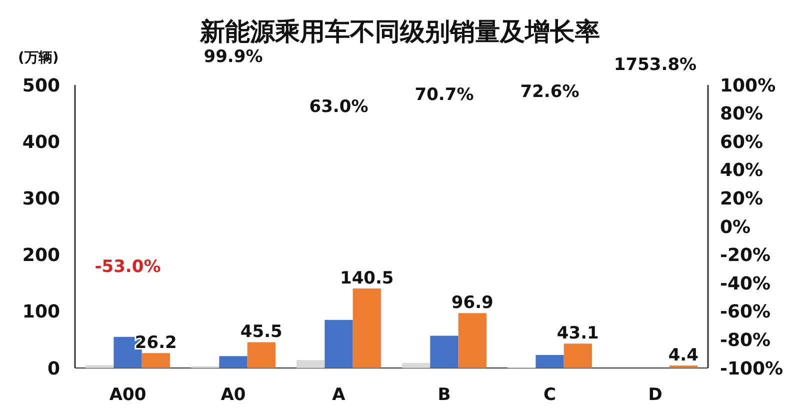  Describe the element at coordinates (745, 340) in the screenshot. I see `y2-tick-label: -80%` at that location.